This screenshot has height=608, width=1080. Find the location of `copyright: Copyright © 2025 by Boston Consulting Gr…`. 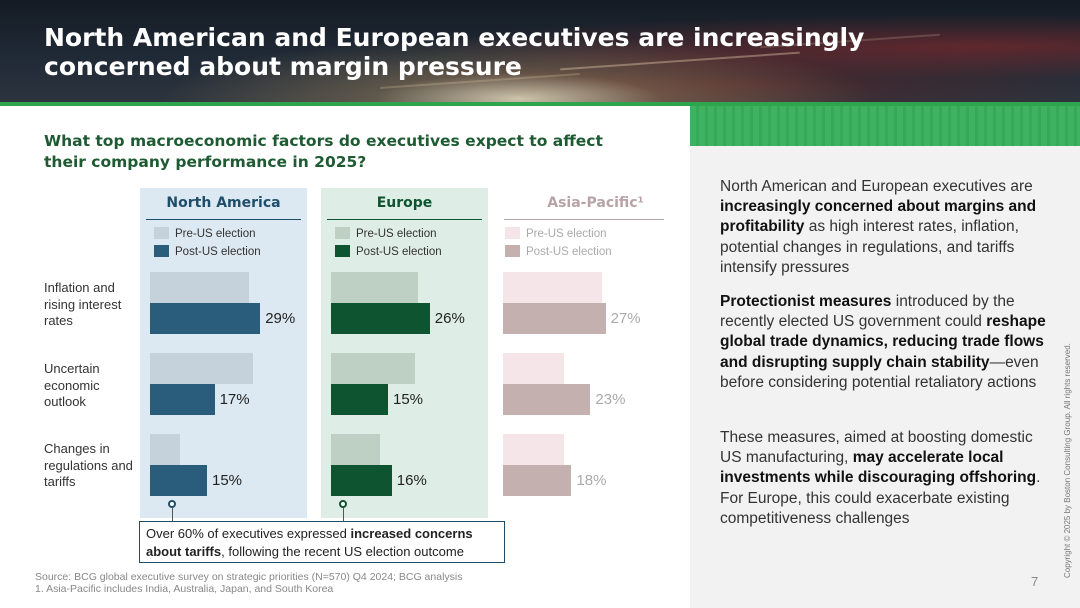

copyright: Copyright © 2025 by Boston Consulting Gr… is located at coordinates (1067, 460).